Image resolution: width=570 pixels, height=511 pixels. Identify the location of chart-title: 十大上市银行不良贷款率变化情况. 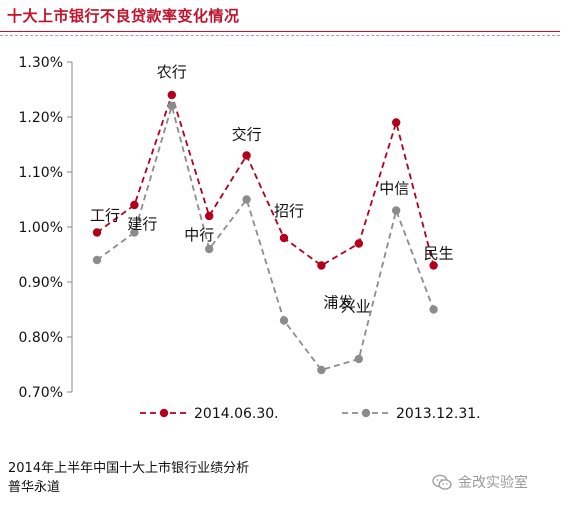
(123, 16).